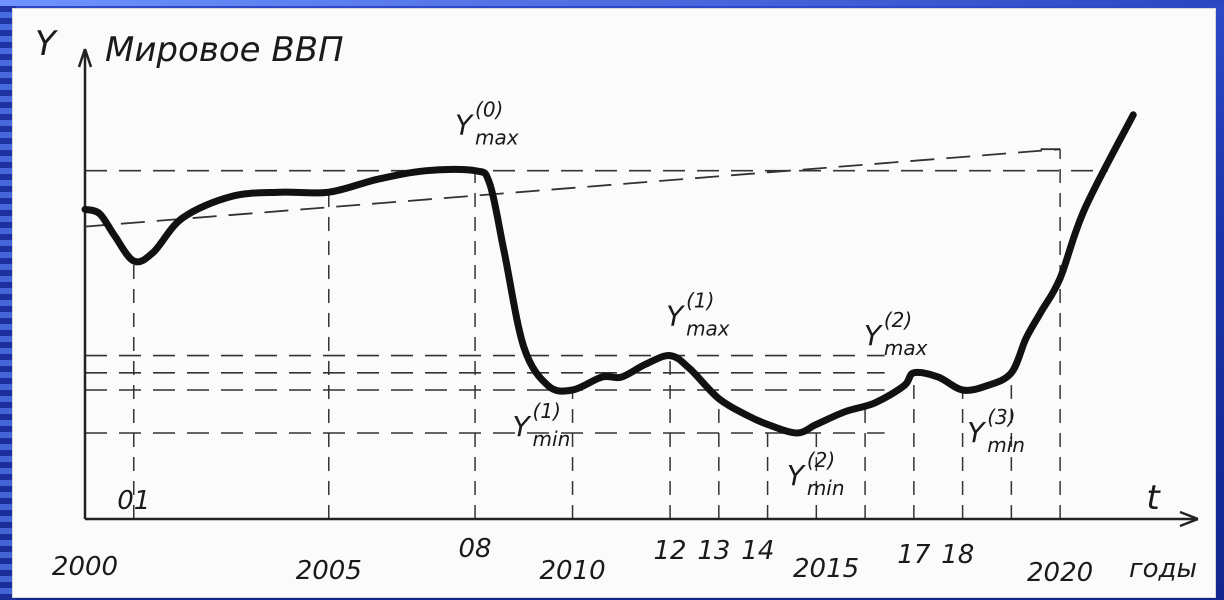  Describe the element at coordinates (1060, 573) in the screenshot. I see `x-tick-label: 2020` at that location.